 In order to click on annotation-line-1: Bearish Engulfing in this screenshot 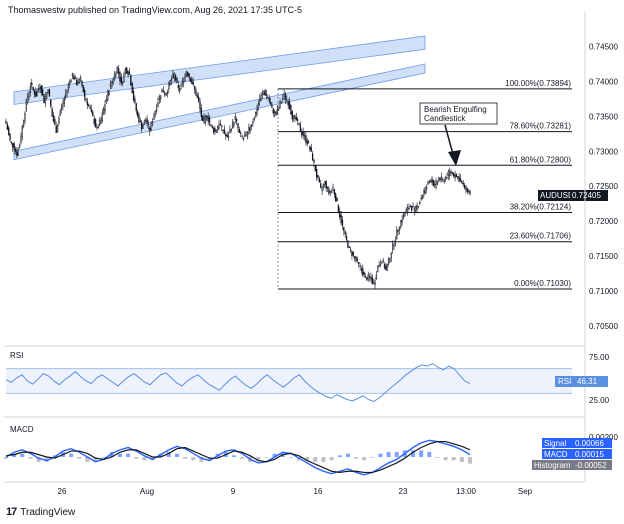, I will do `click(455, 109)`.